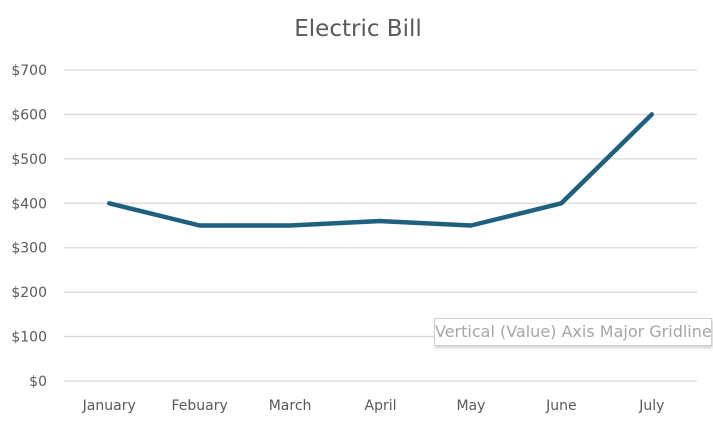  I want to click on x-tick-label: January, so click(109, 406).